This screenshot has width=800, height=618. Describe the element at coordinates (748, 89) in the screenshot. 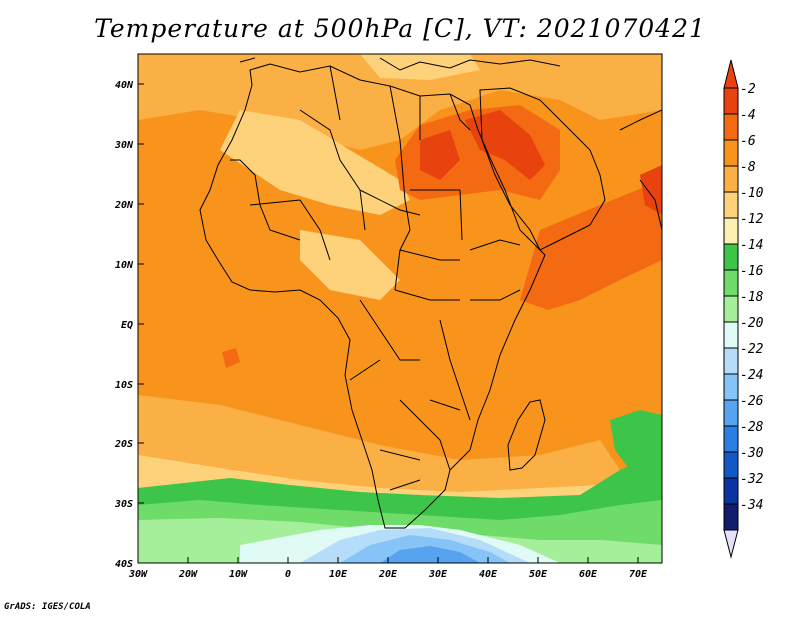

I see `colorbar-label: -2` at that location.